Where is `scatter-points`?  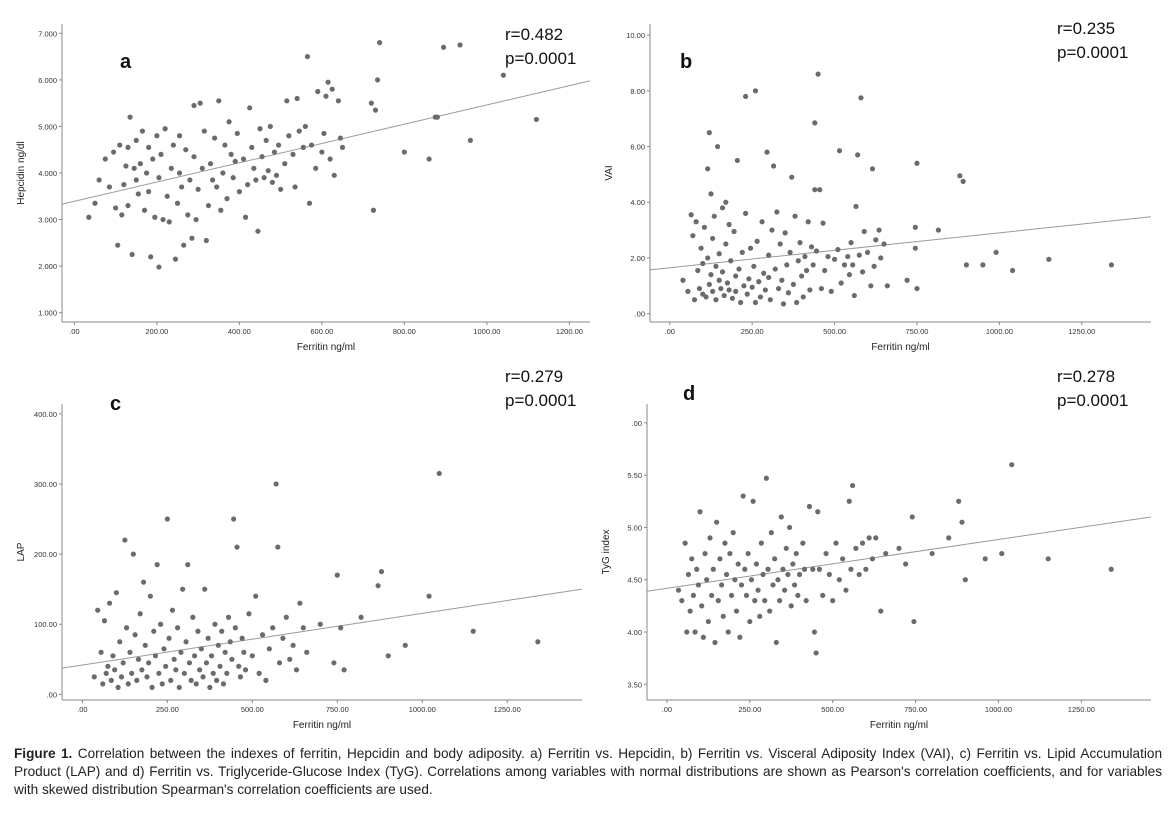 scatter-points is located at coordinates (316, 580).